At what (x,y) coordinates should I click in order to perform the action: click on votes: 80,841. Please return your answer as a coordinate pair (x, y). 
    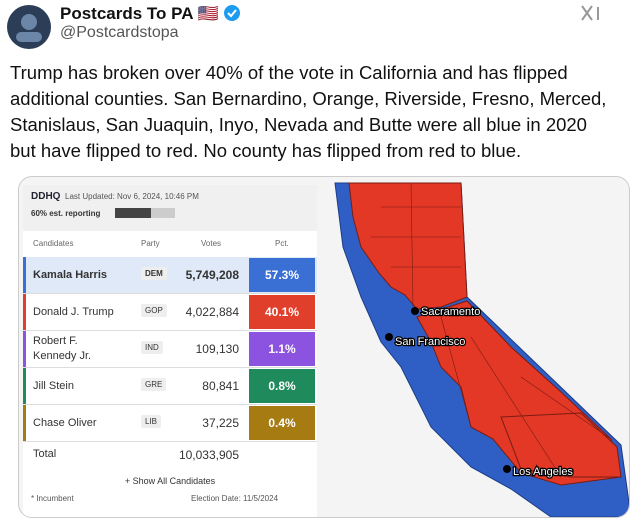
    Looking at the image, I should click on (220, 386).